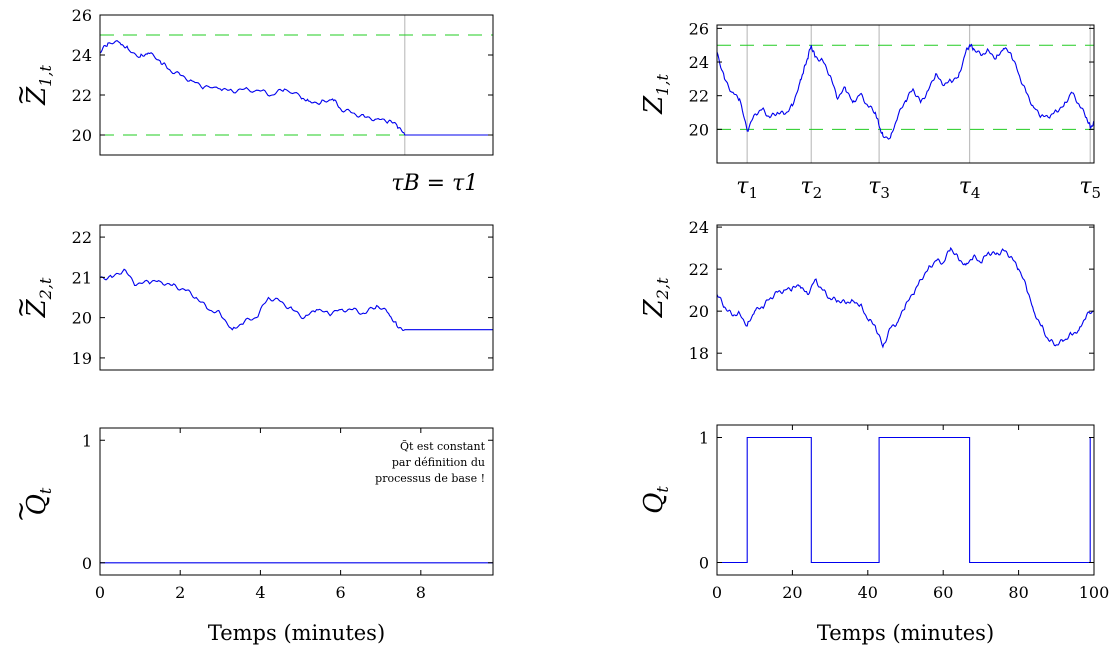  What do you see at coordinates (180, 592) in the screenshot?
I see `x-tick-label: 2` at bounding box center [180, 592].